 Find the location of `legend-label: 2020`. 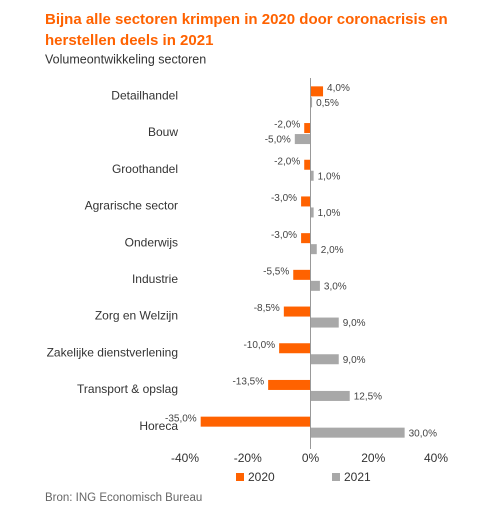

legend-label: 2020 is located at coordinates (261, 477).